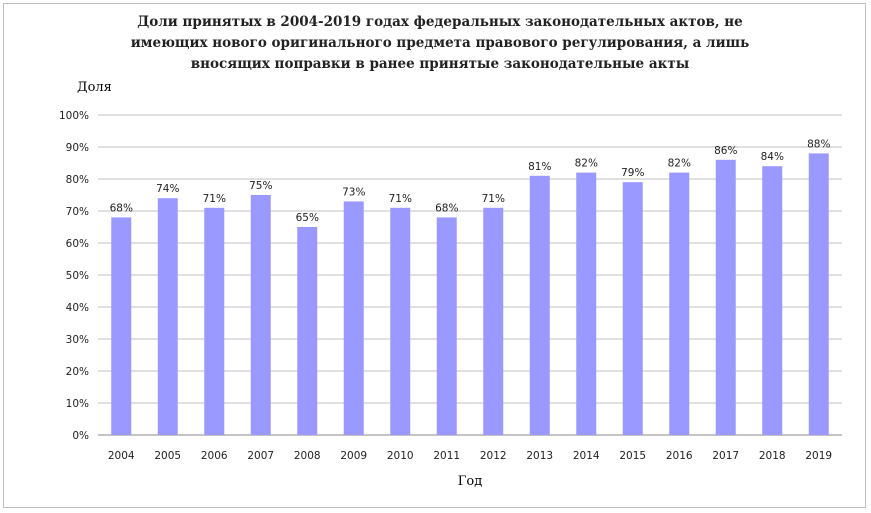  What do you see at coordinates (632, 173) in the screenshot?
I see `data-label: 79%` at bounding box center [632, 173].